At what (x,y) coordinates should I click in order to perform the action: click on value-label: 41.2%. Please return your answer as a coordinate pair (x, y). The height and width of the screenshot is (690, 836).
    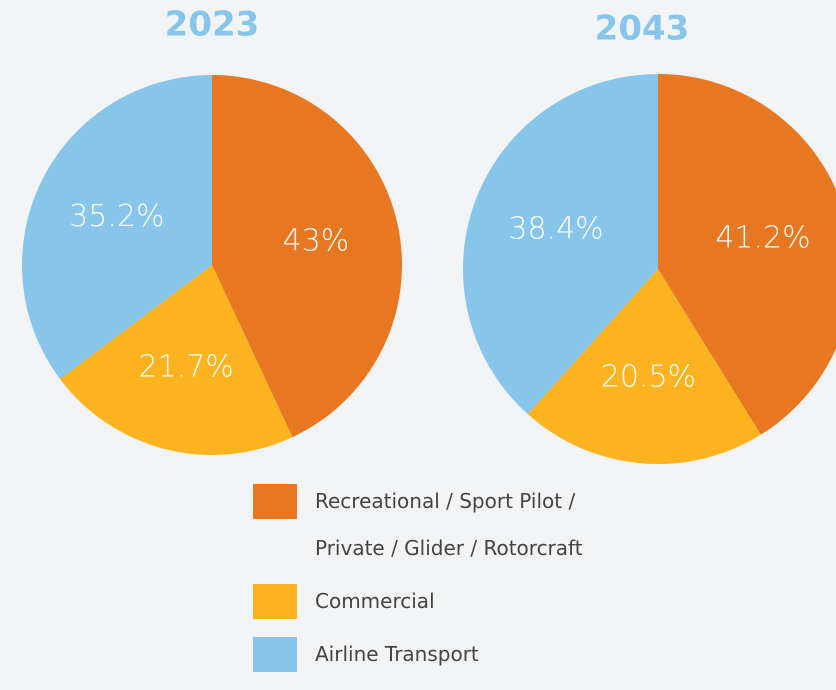
    Looking at the image, I should click on (762, 238).